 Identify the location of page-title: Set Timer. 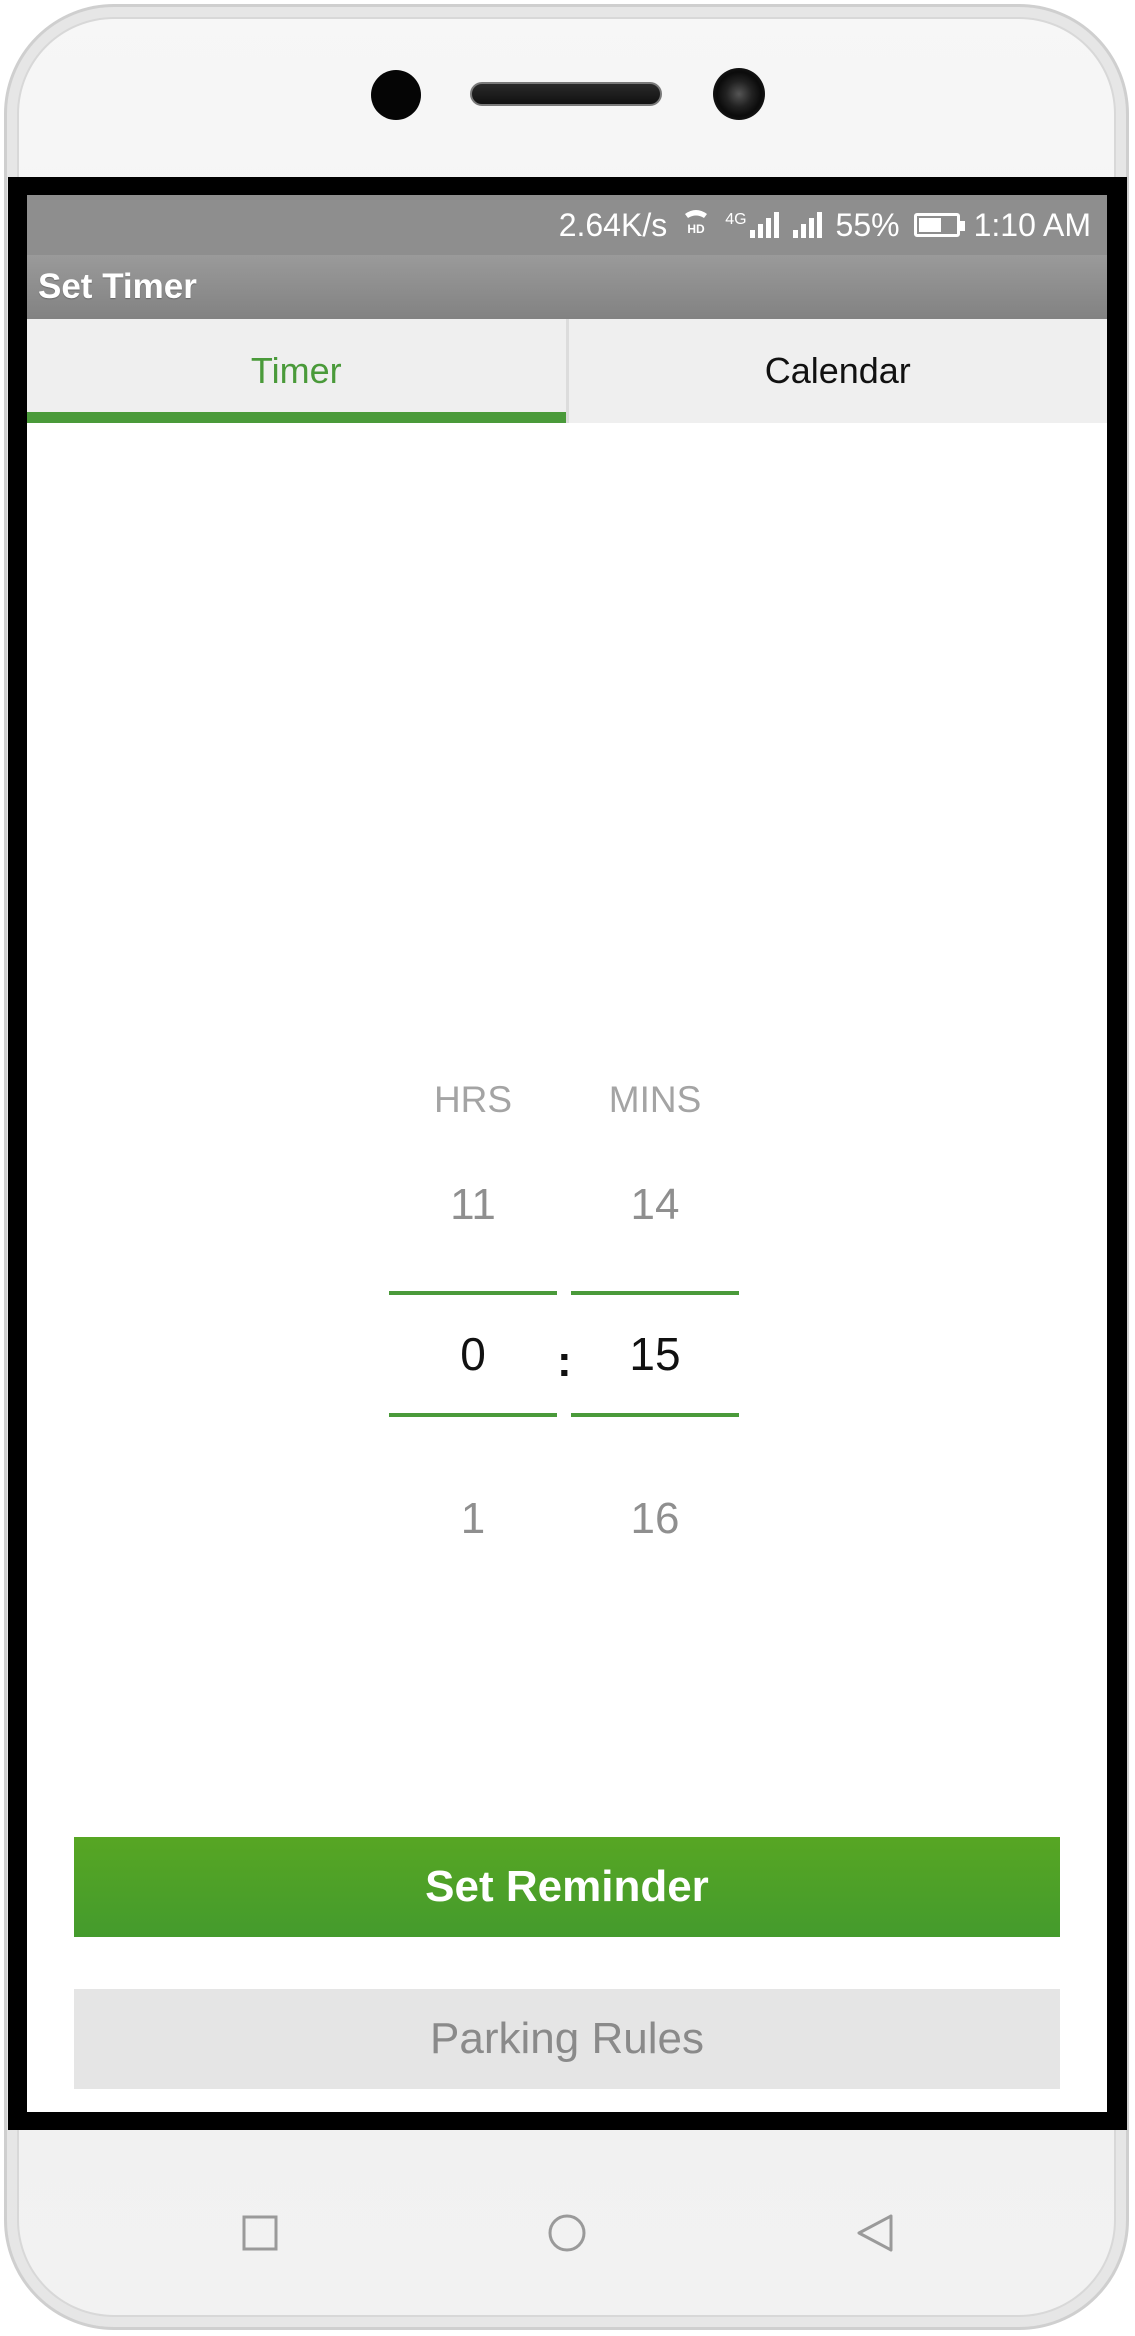
(117, 286).